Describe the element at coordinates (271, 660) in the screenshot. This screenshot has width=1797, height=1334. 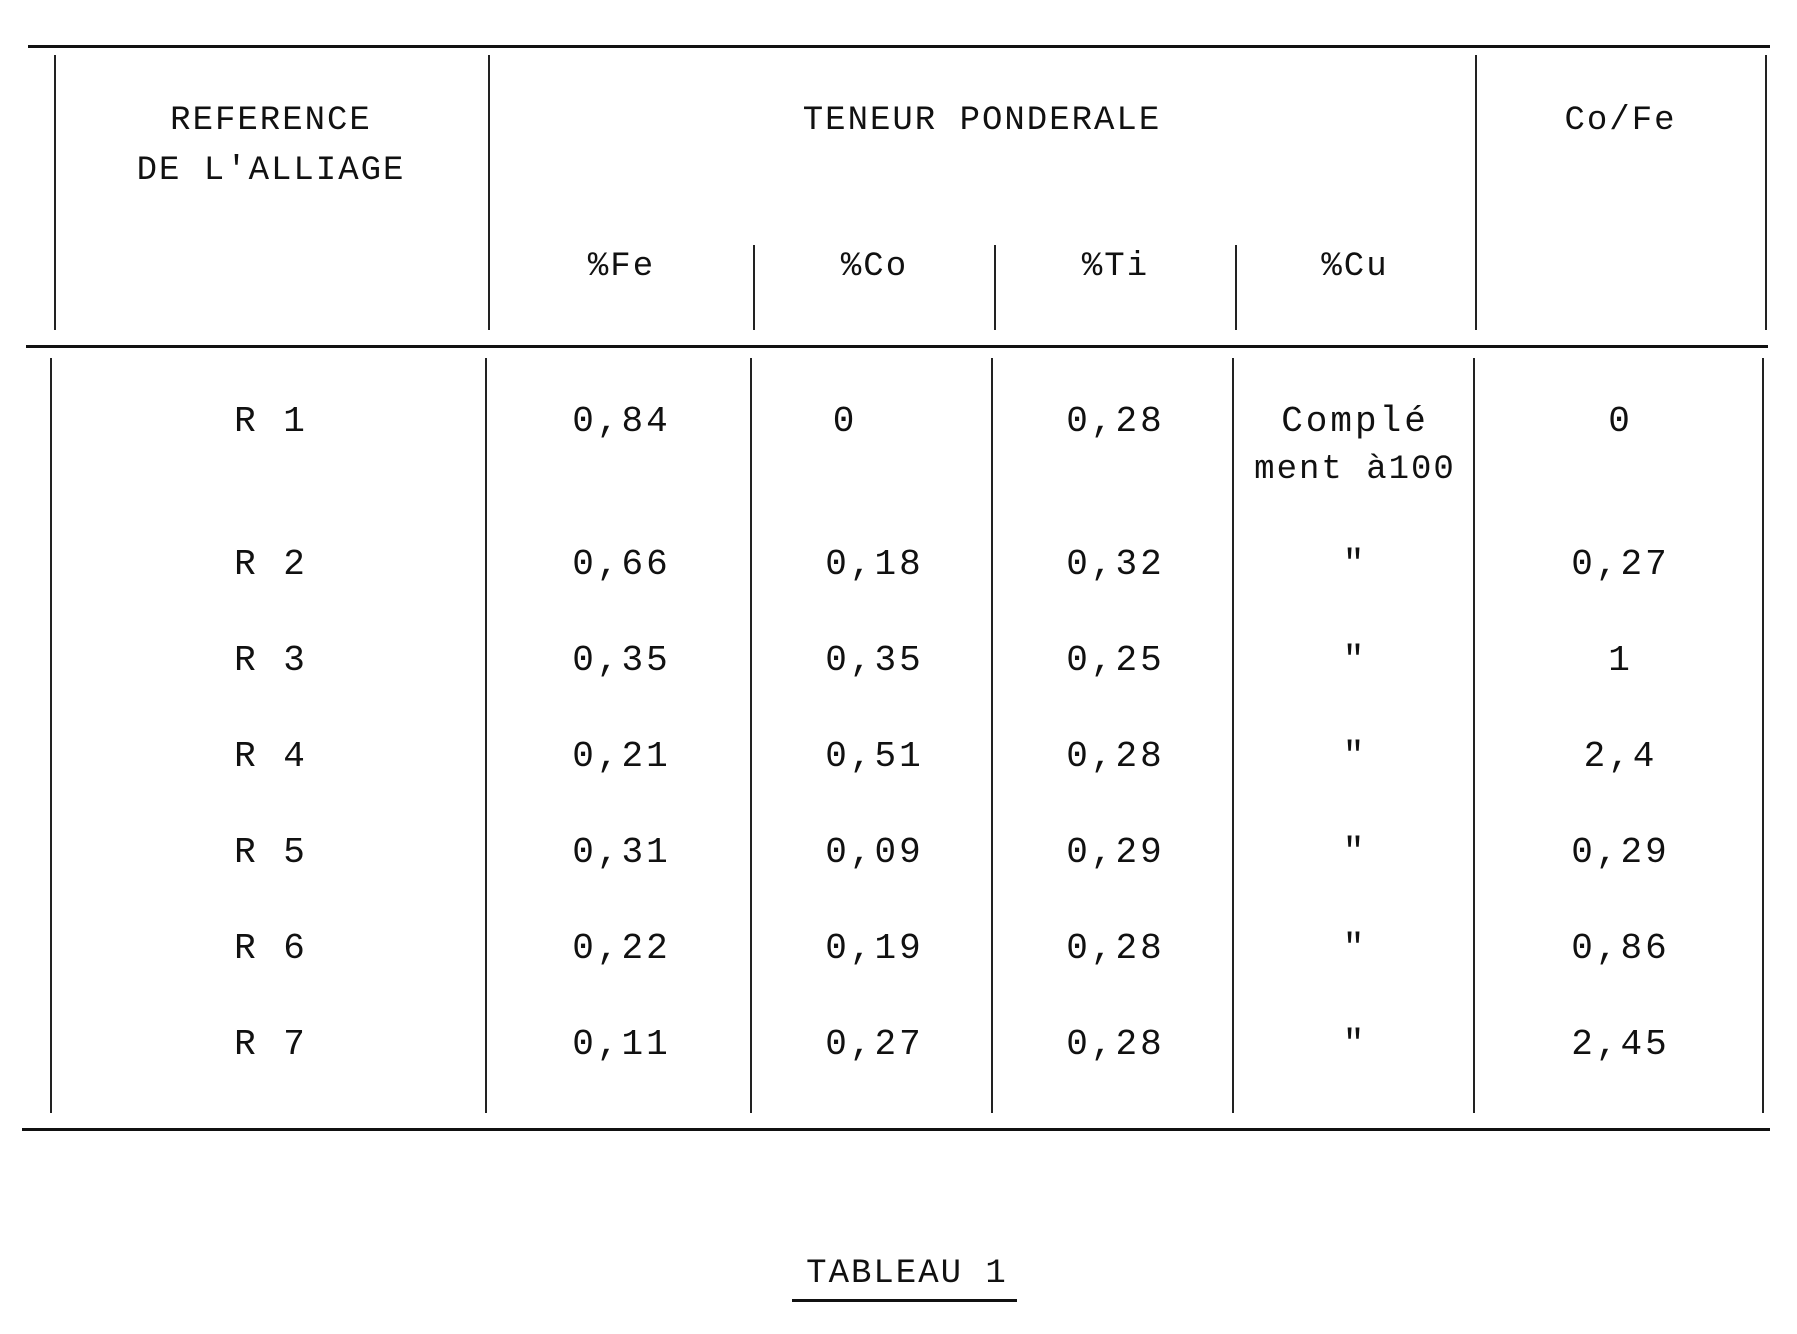
I see `row-3-reference: R 3` at that location.